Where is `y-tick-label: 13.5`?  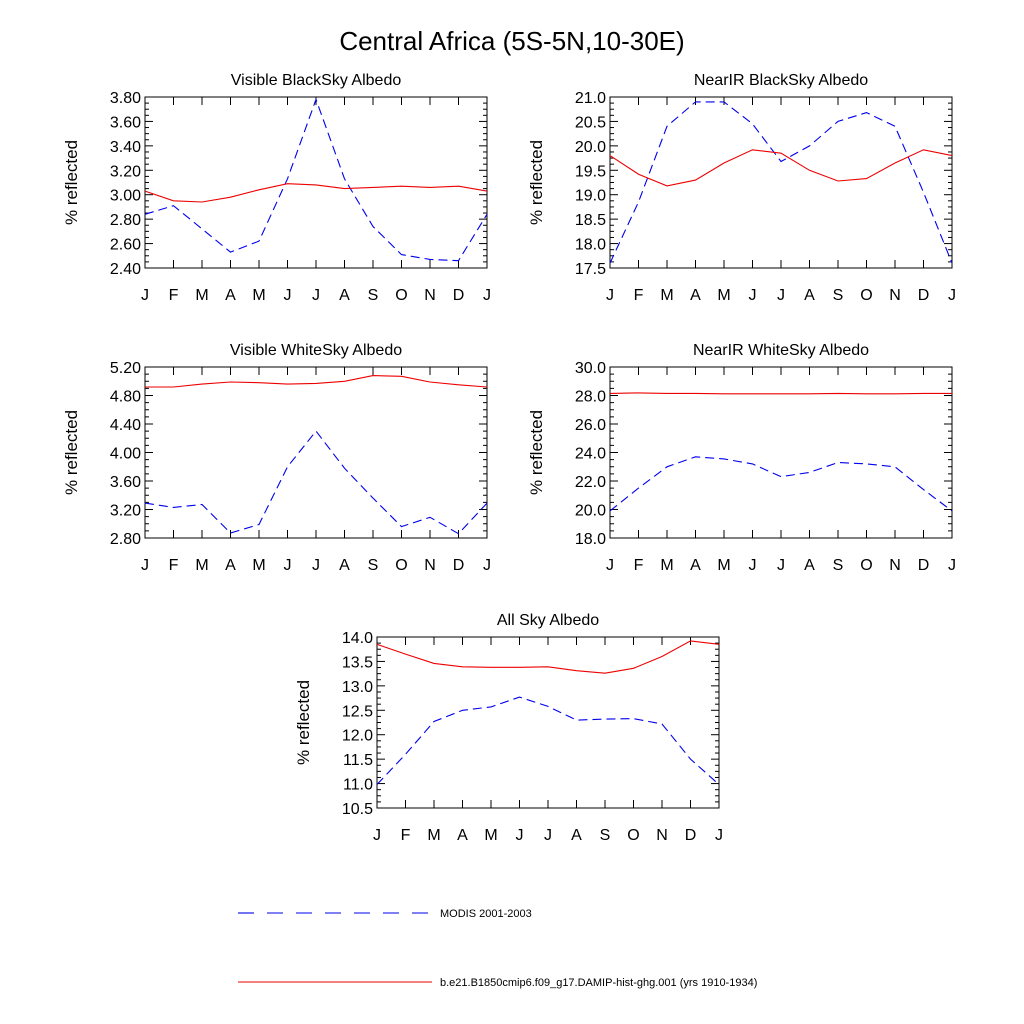
y-tick-label: 13.5 is located at coordinates (357, 662).